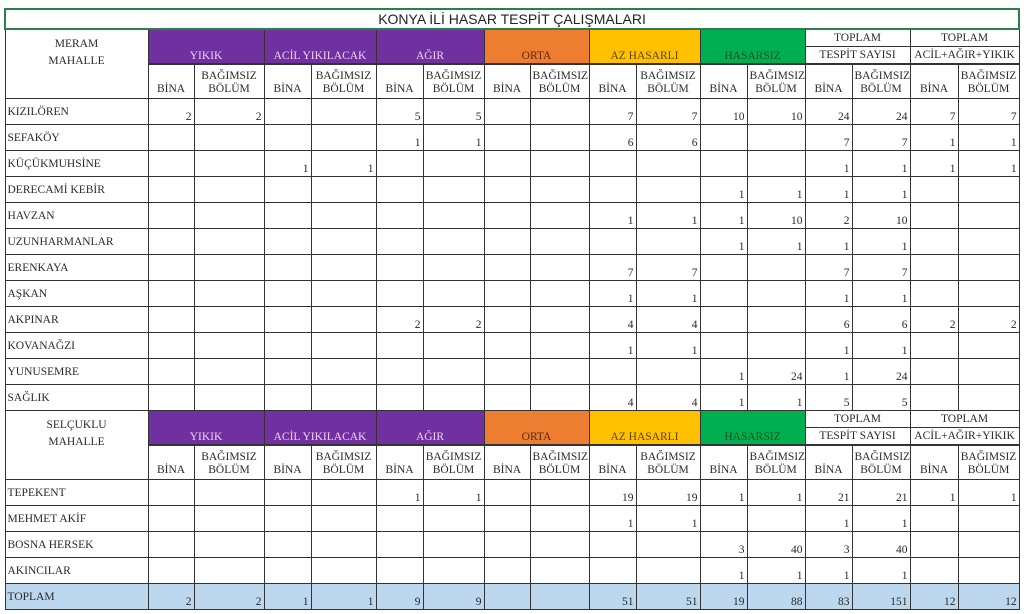  I want to click on cell-bagimsiz-bolum: 7, so click(881, 267).